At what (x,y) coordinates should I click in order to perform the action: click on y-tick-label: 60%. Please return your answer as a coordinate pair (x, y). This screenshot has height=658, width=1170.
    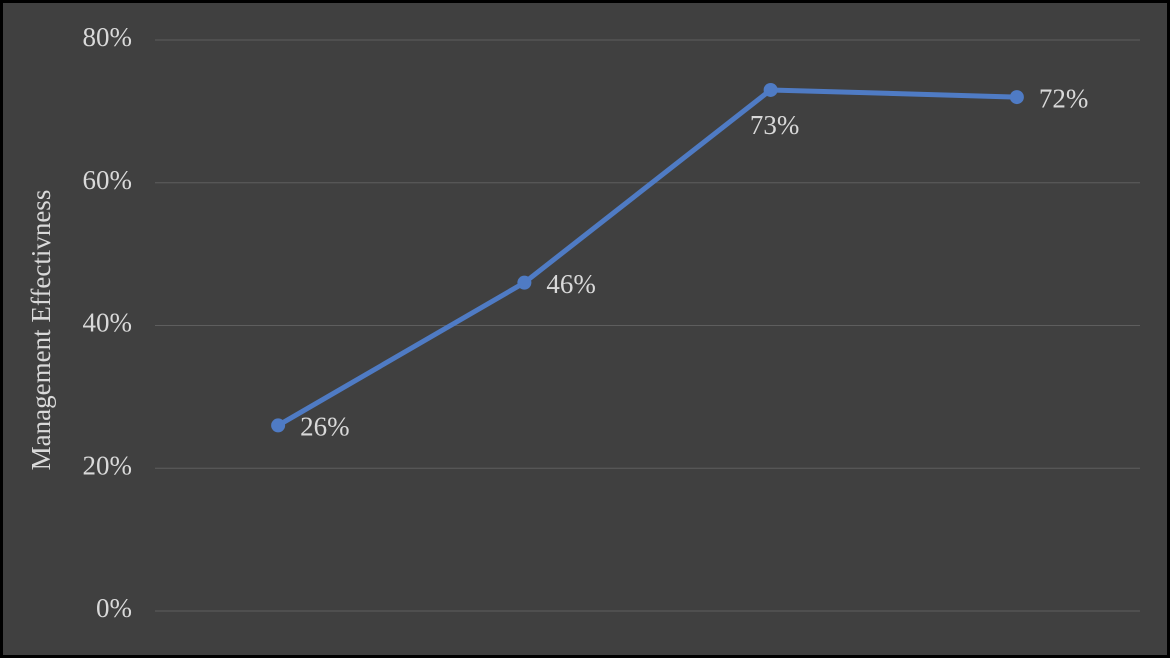
    Looking at the image, I should click on (108, 180).